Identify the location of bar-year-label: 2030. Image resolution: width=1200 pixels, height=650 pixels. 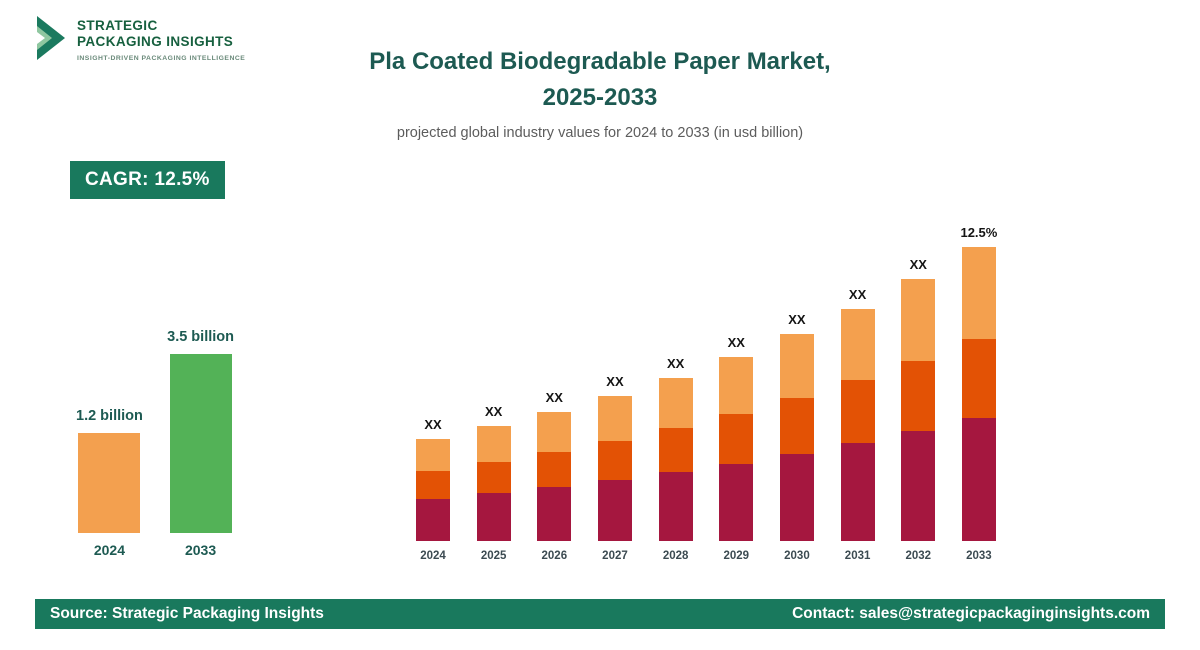
(797, 556).